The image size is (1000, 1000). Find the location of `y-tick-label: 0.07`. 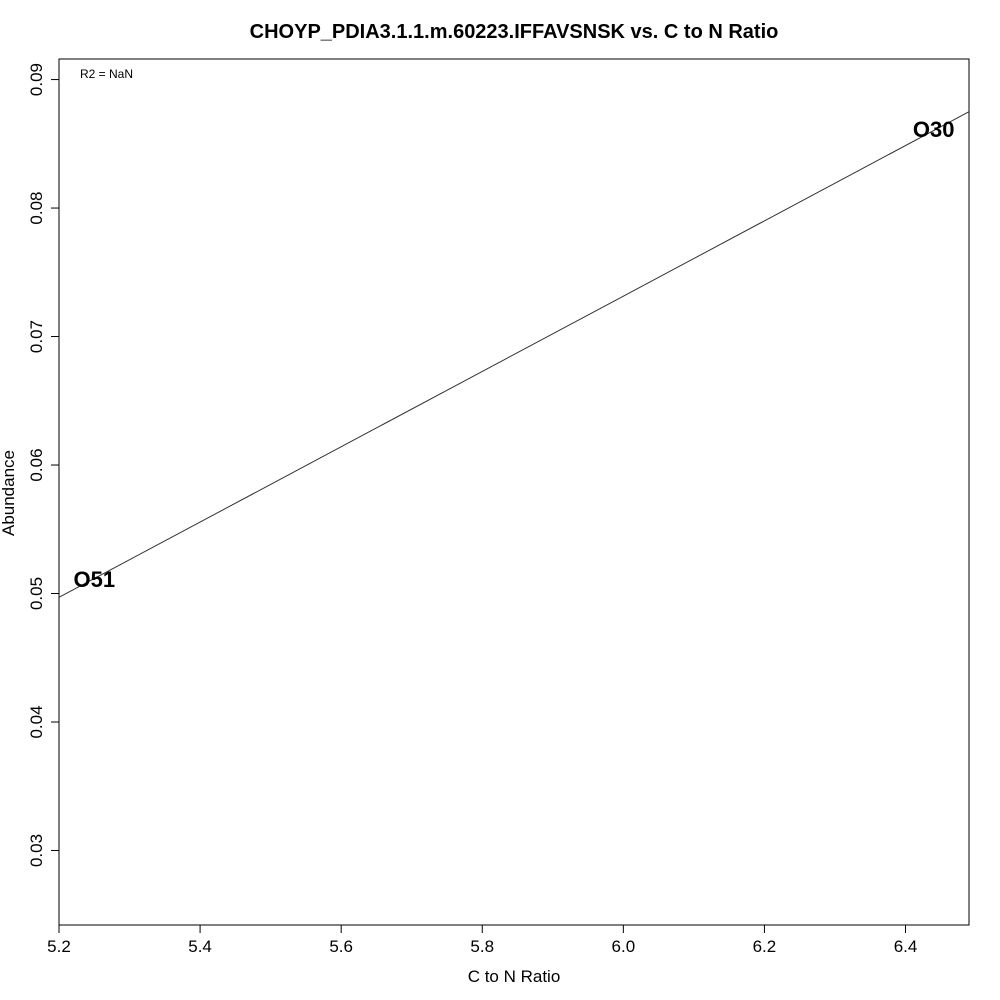

y-tick-label: 0.07 is located at coordinates (36, 336).